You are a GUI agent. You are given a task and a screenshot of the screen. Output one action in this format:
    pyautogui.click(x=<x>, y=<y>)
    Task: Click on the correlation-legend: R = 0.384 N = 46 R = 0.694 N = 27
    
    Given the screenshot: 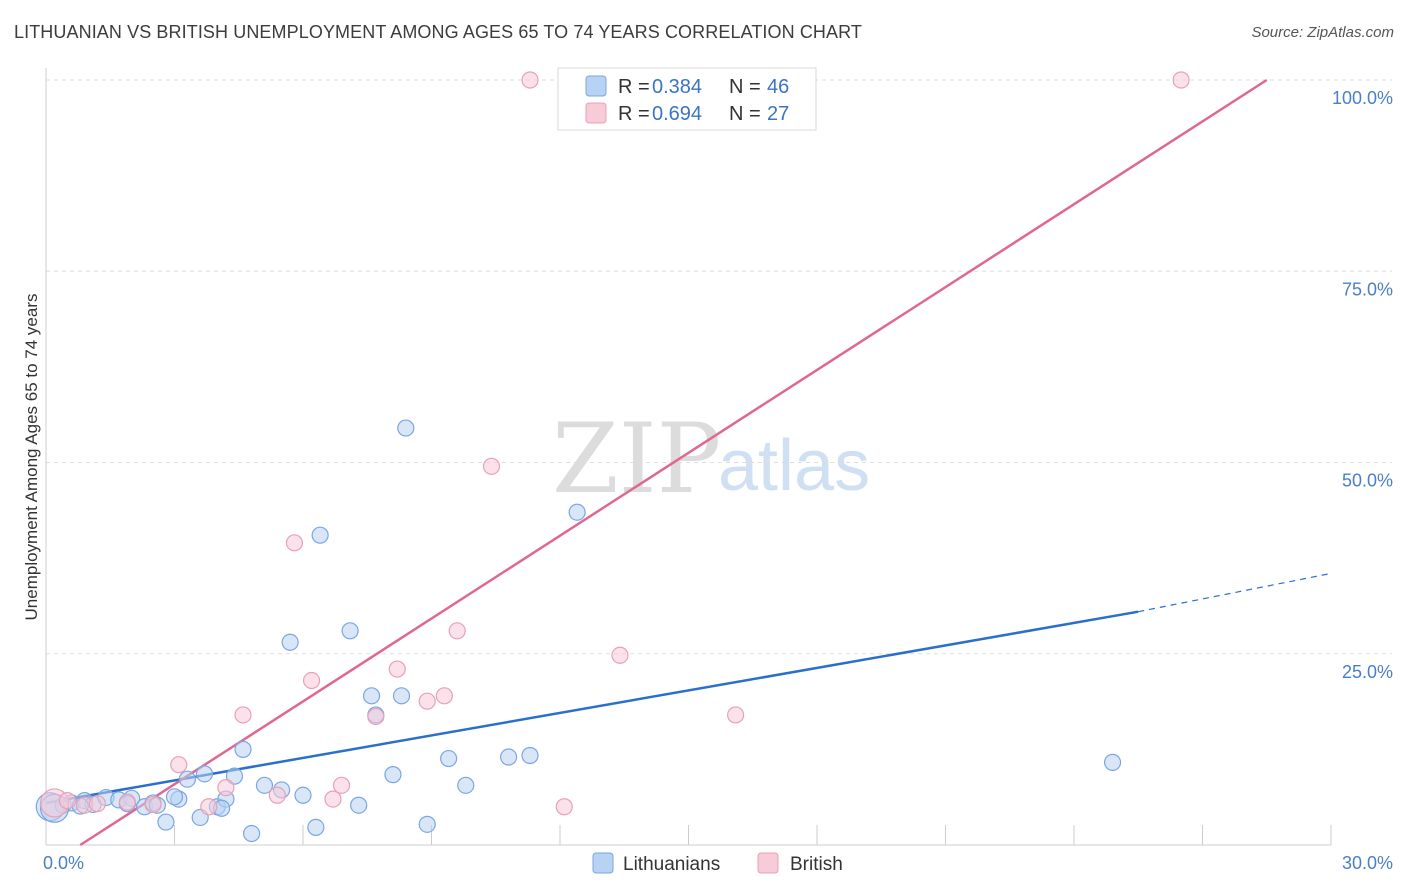 What is the action you would take?
    pyautogui.click(x=687, y=99)
    